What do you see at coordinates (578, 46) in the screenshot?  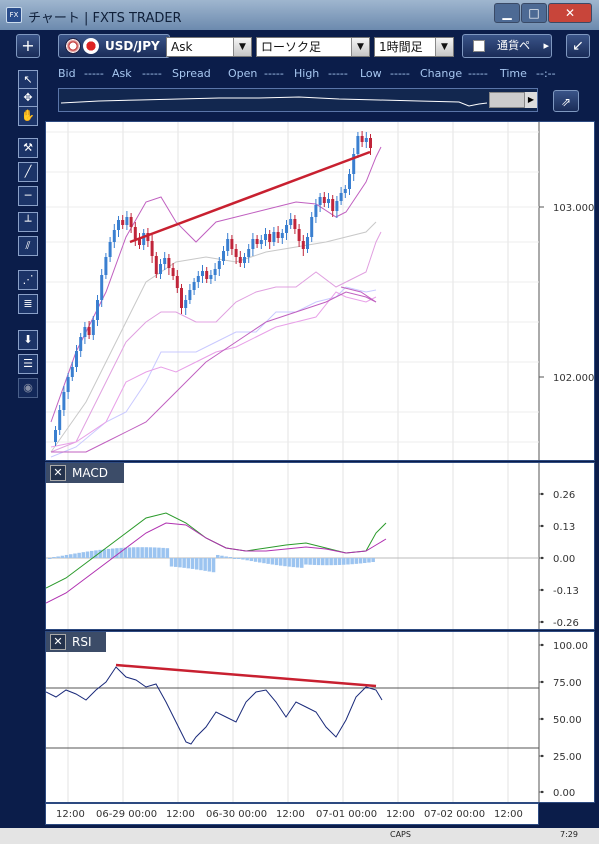 I see `undock-button: ↙` at bounding box center [578, 46].